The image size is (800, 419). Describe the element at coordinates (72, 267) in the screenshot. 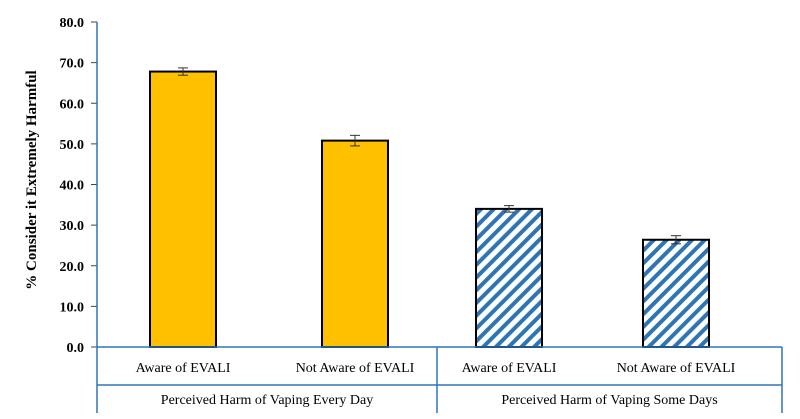

I see `y-tick-label: 20.0` at that location.